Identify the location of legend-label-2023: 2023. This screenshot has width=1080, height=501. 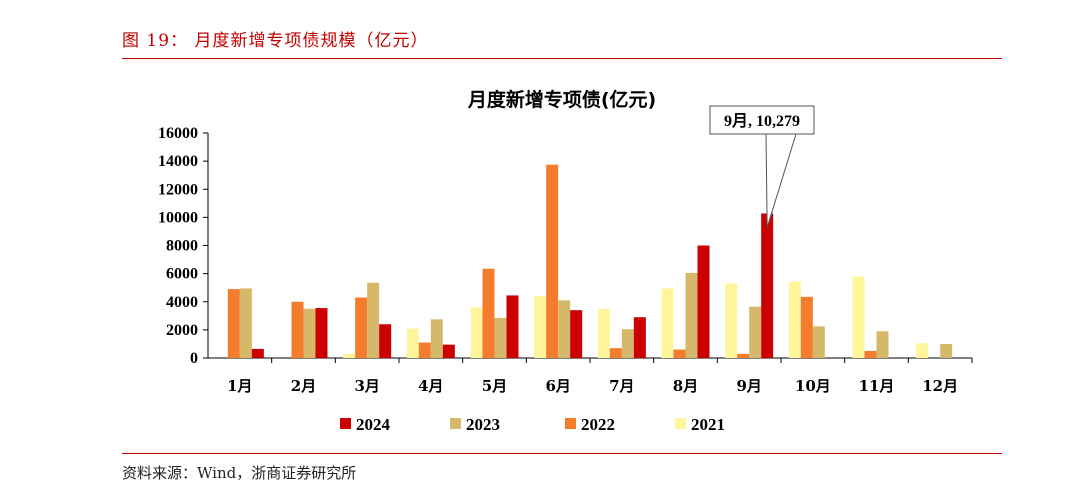
(483, 424).